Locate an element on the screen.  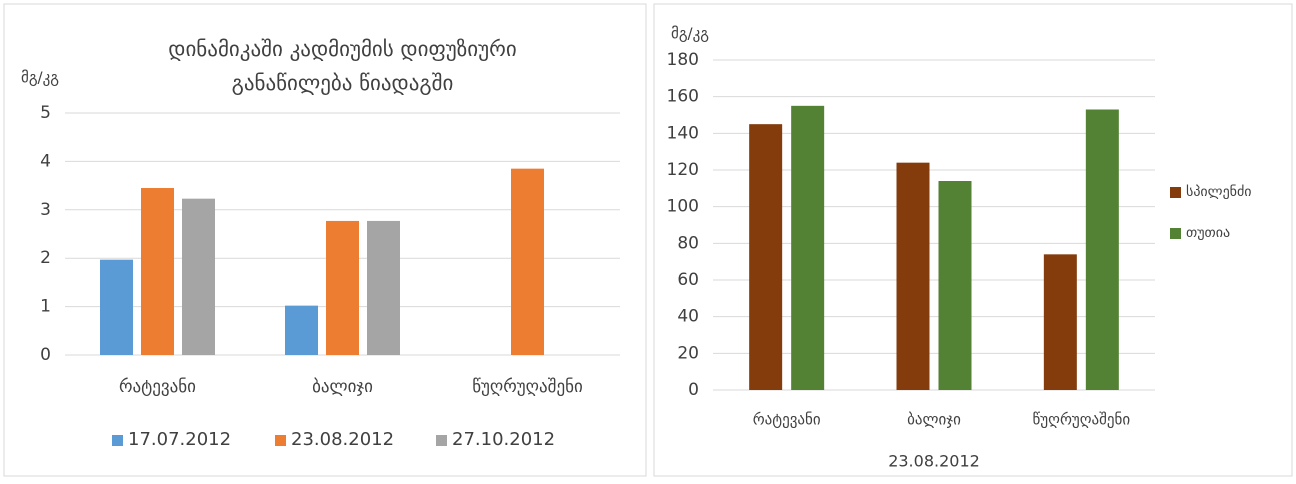
y-tick-label: 60 is located at coordinates (688, 280).